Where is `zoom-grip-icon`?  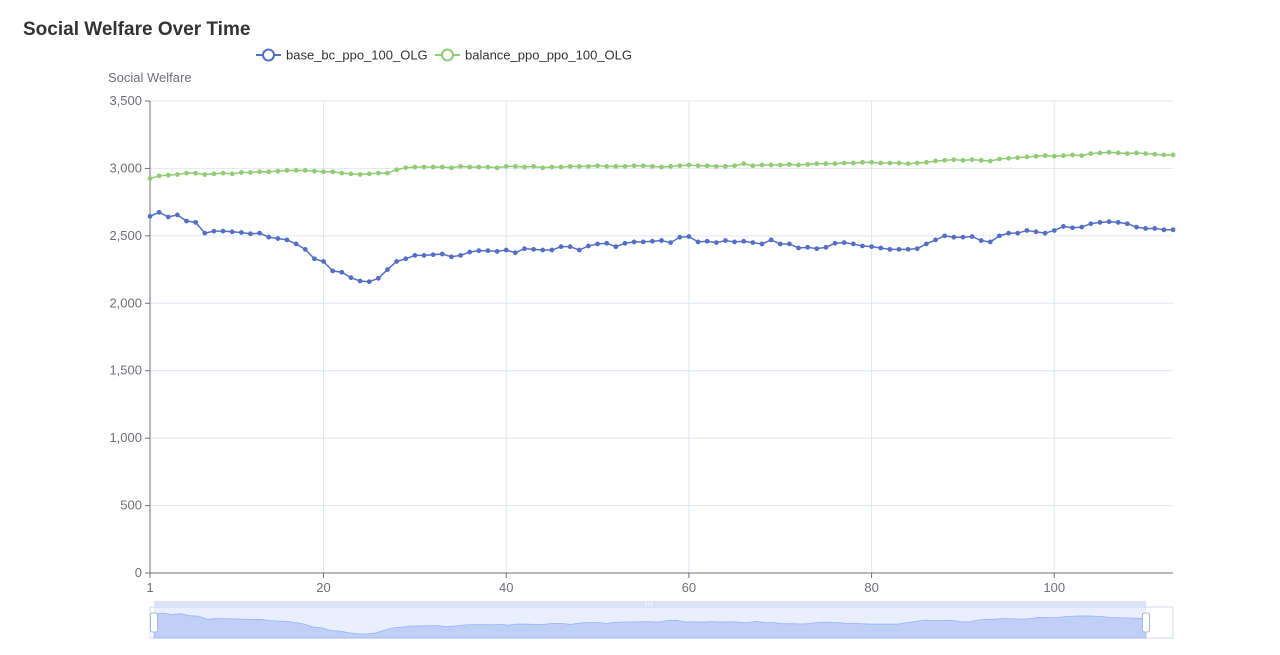
zoom-grip-icon is located at coordinates (649, 604).